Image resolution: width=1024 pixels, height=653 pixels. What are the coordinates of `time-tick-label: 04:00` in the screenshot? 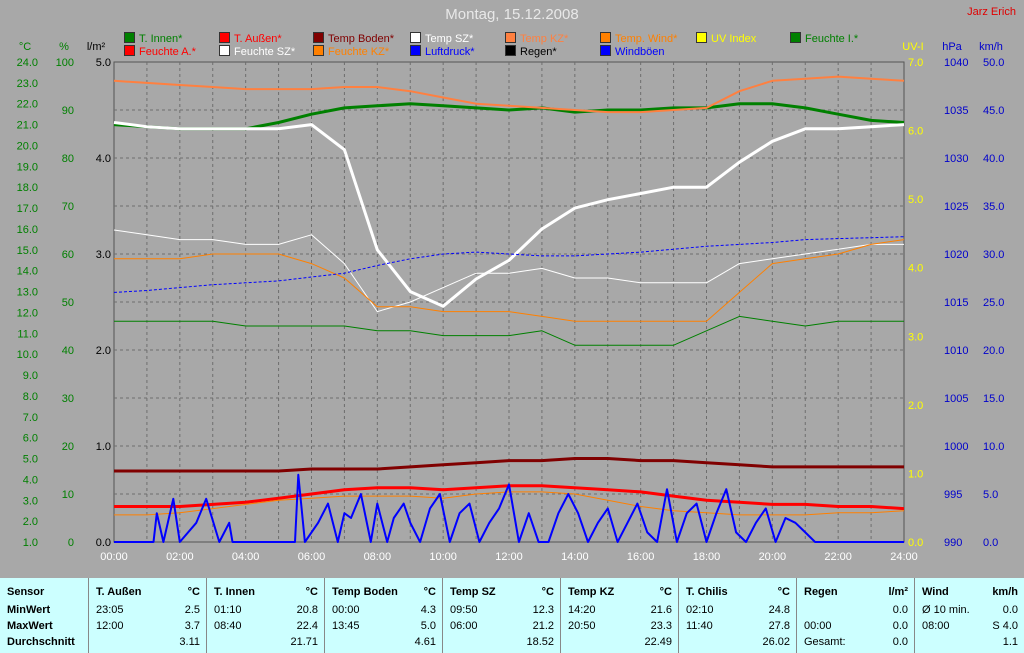 It's located at (246, 557).